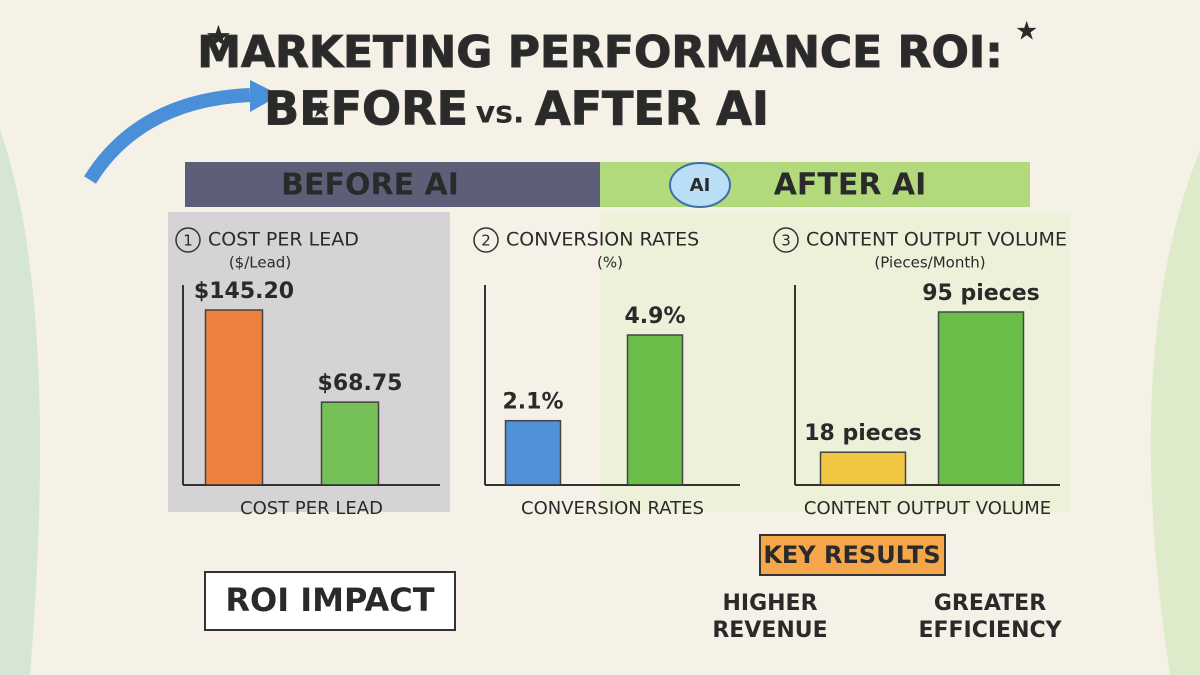  What do you see at coordinates (283, 240) in the screenshot?
I see `chart-title: COST PER LEAD` at bounding box center [283, 240].